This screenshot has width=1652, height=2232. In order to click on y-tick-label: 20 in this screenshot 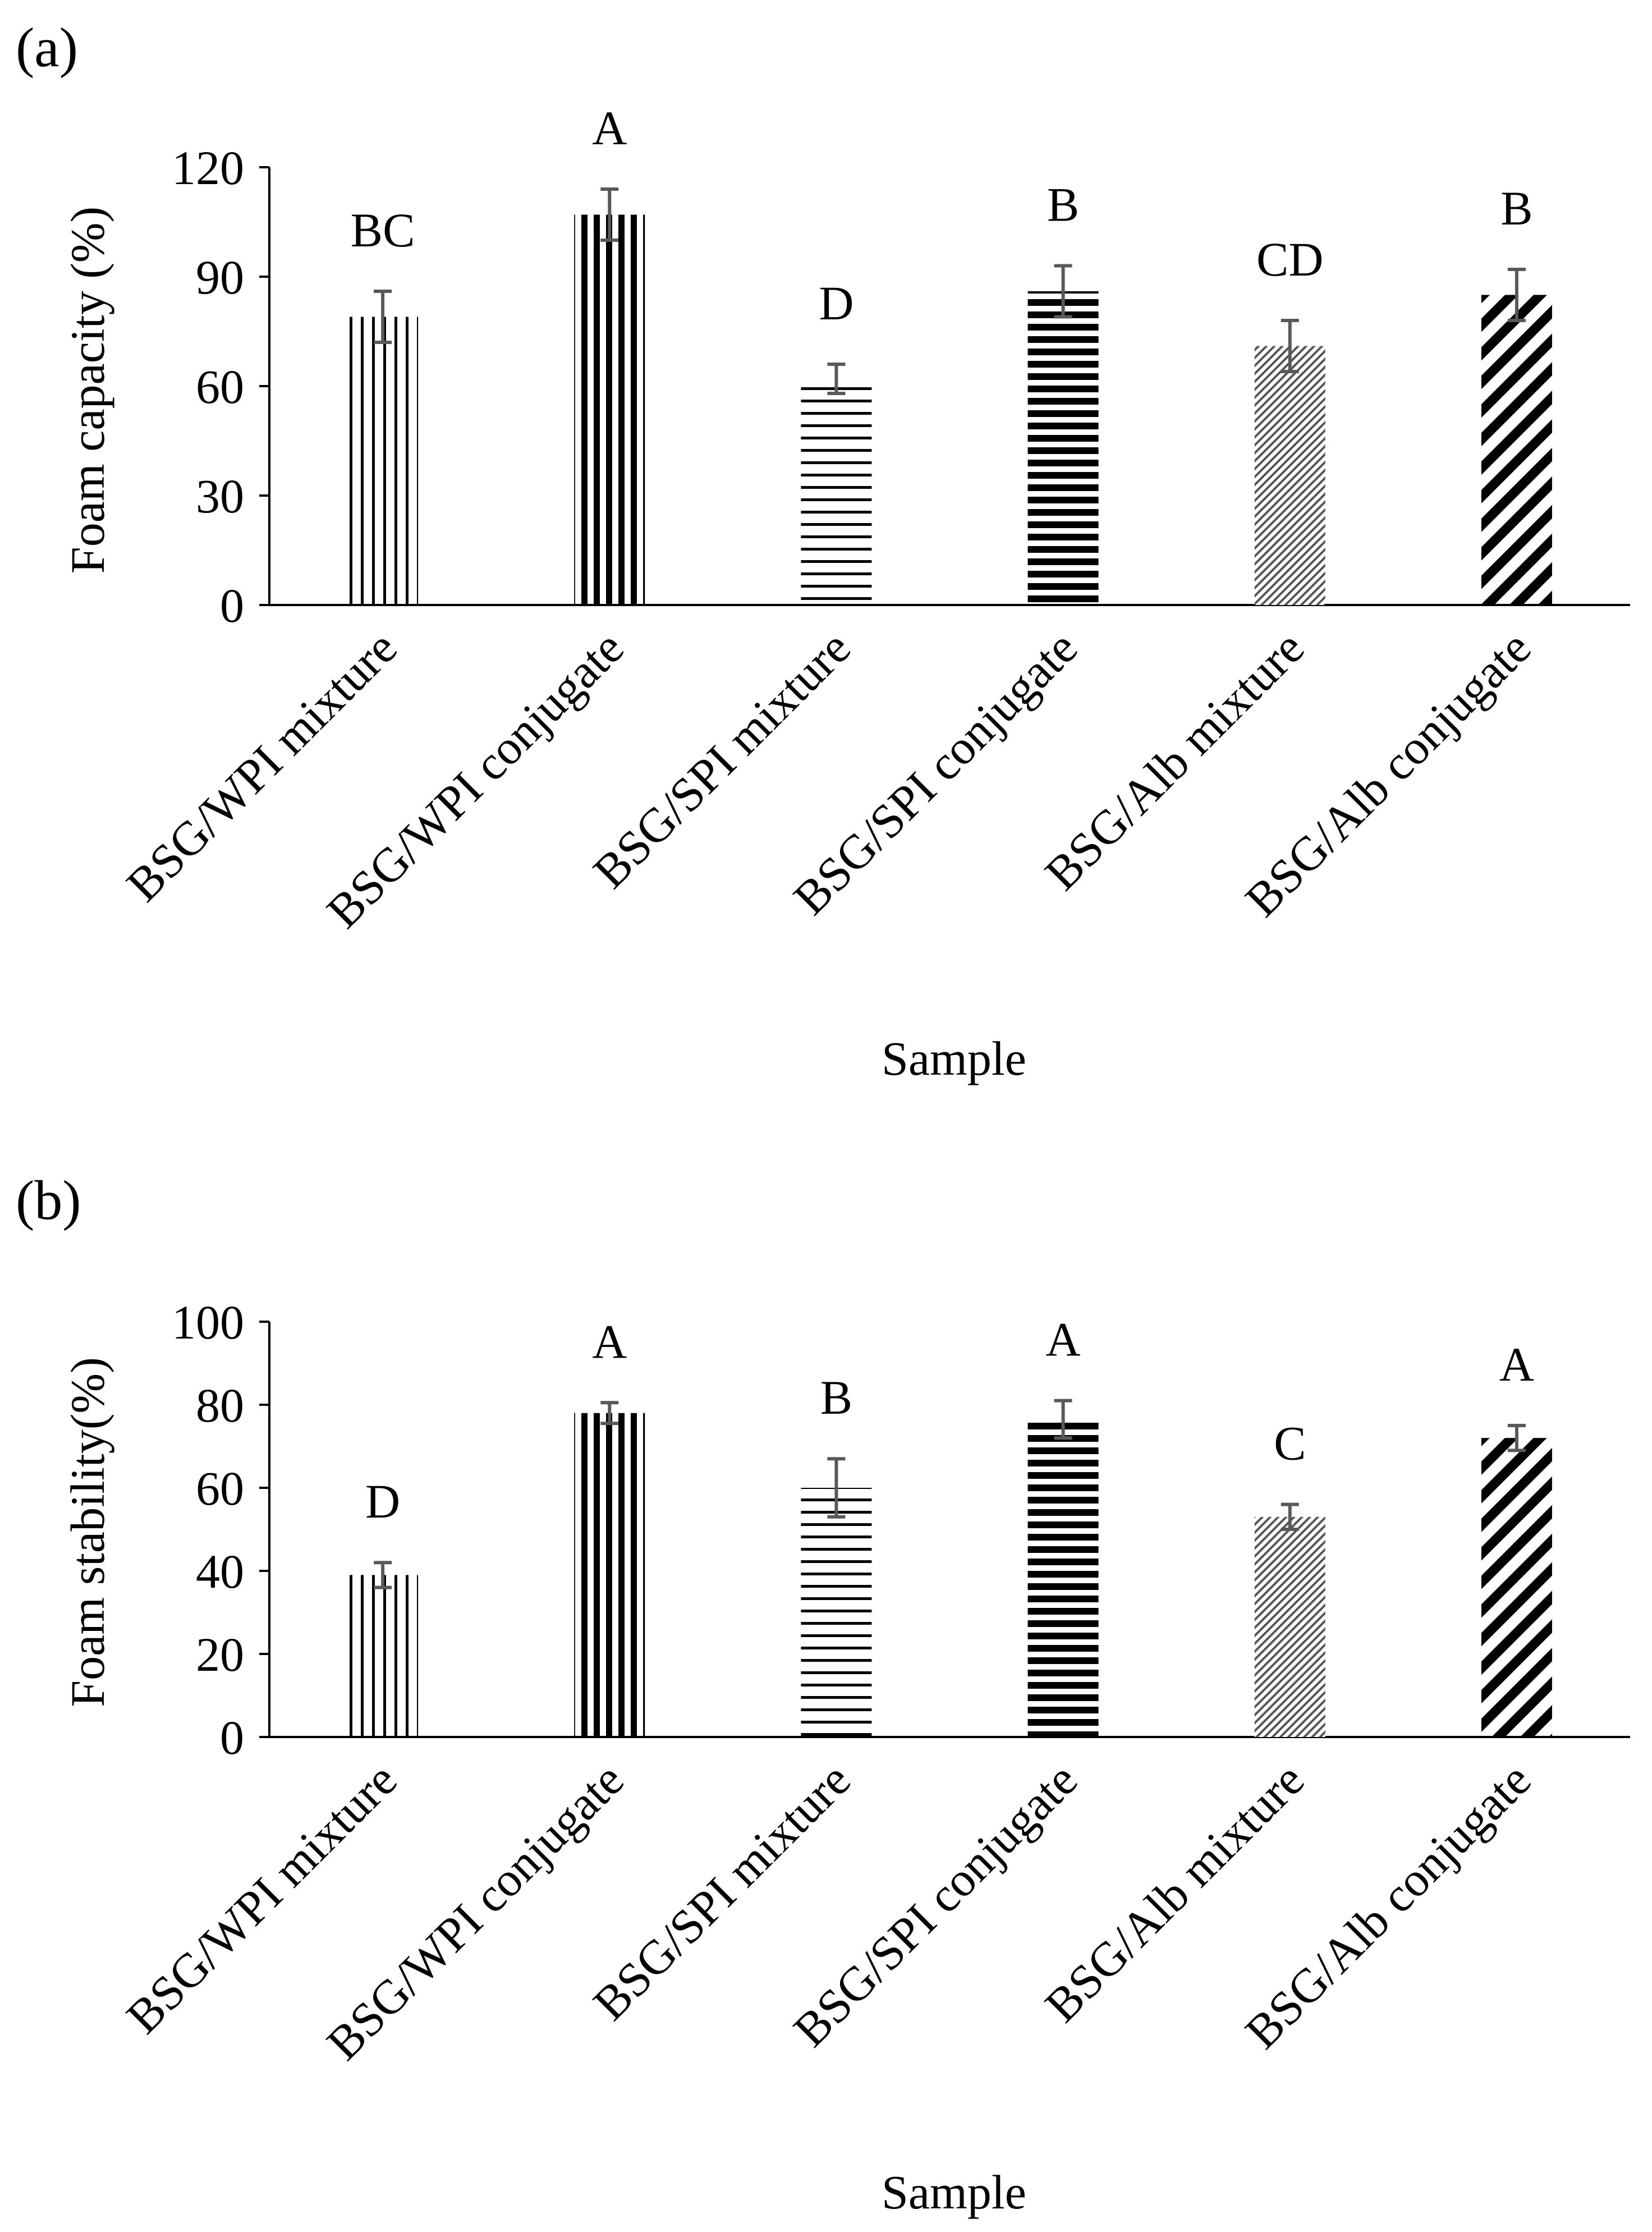, I will do `click(220, 1655)`.